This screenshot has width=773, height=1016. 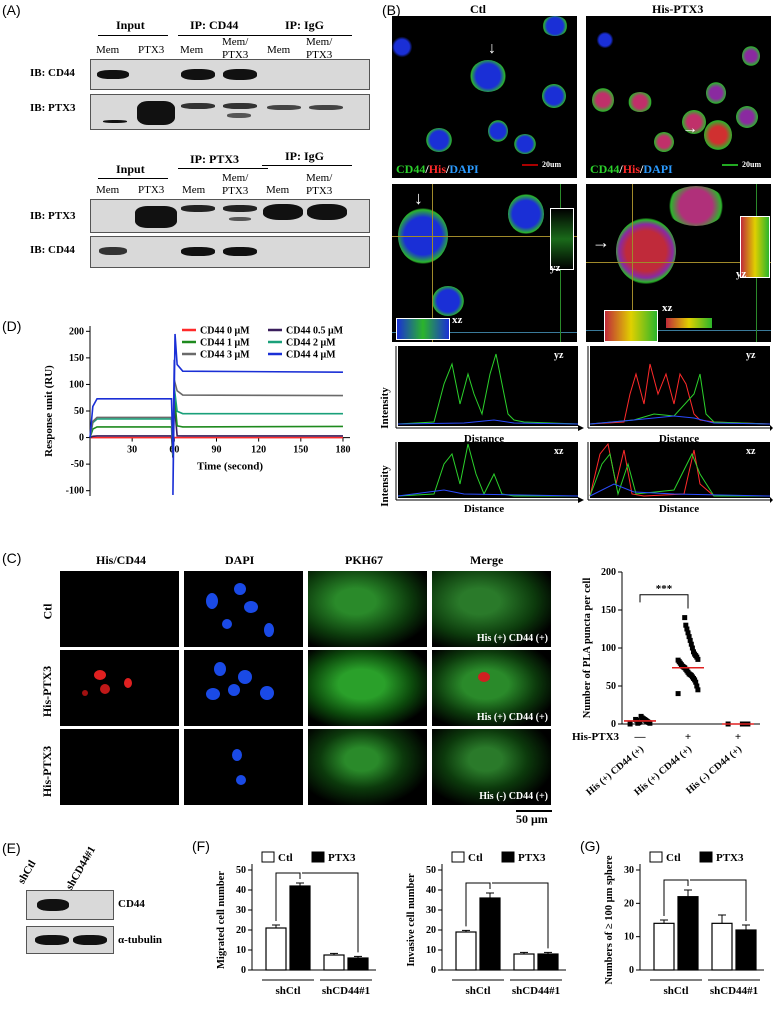 I want to click on f1-ytick-label-2: 20, so click(x=241, y=930).